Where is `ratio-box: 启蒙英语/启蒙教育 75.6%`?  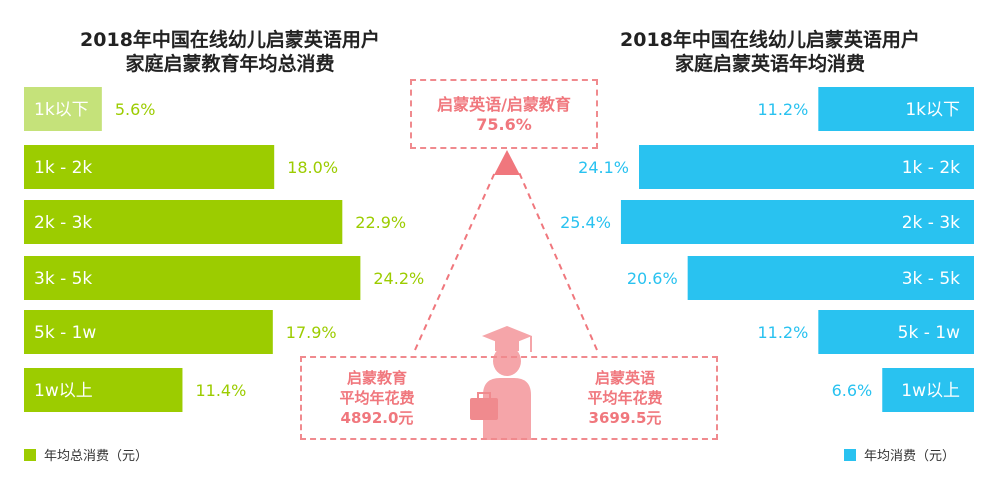
ratio-box: 启蒙英语/启蒙教育 75.6% is located at coordinates (504, 114).